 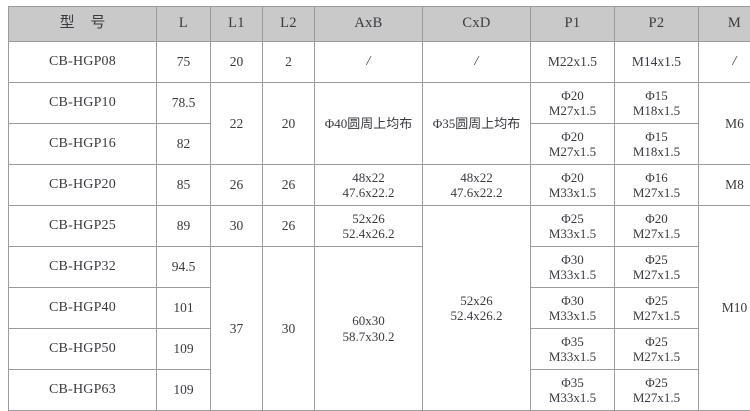 What do you see at coordinates (184, 267) in the screenshot?
I see `cell-l: 94.5` at bounding box center [184, 267].